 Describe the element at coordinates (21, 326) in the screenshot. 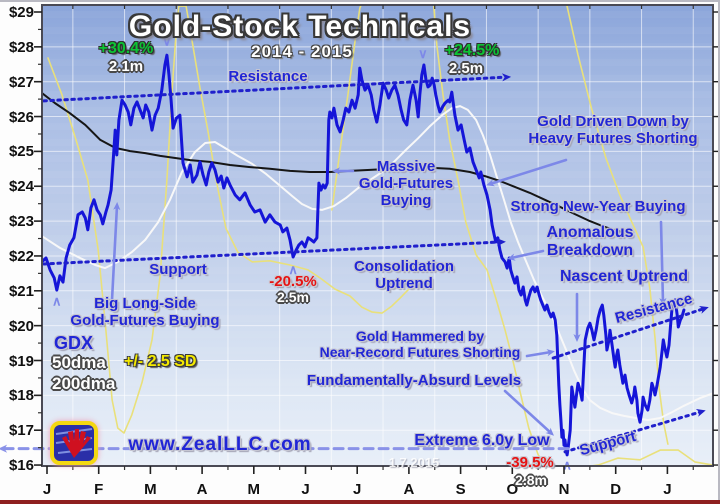

I see `y-axis-label: $20` at that location.